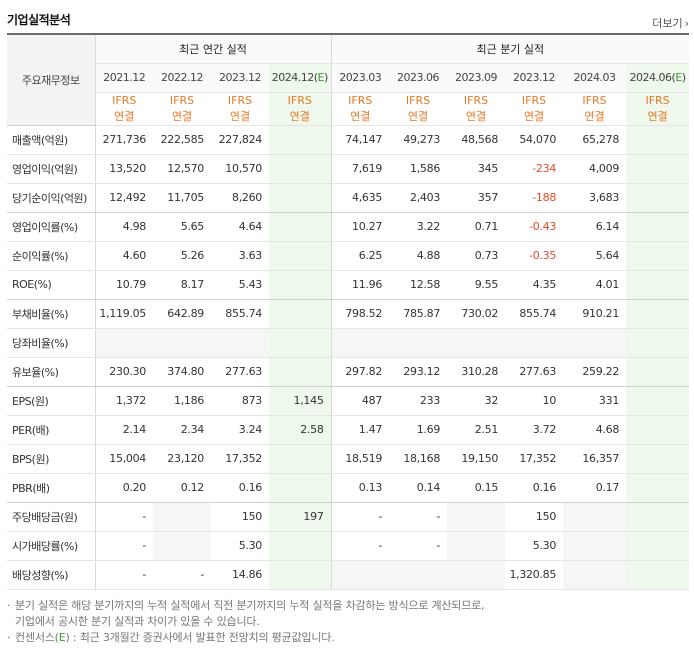  I want to click on table-cell: -188, so click(534, 198).